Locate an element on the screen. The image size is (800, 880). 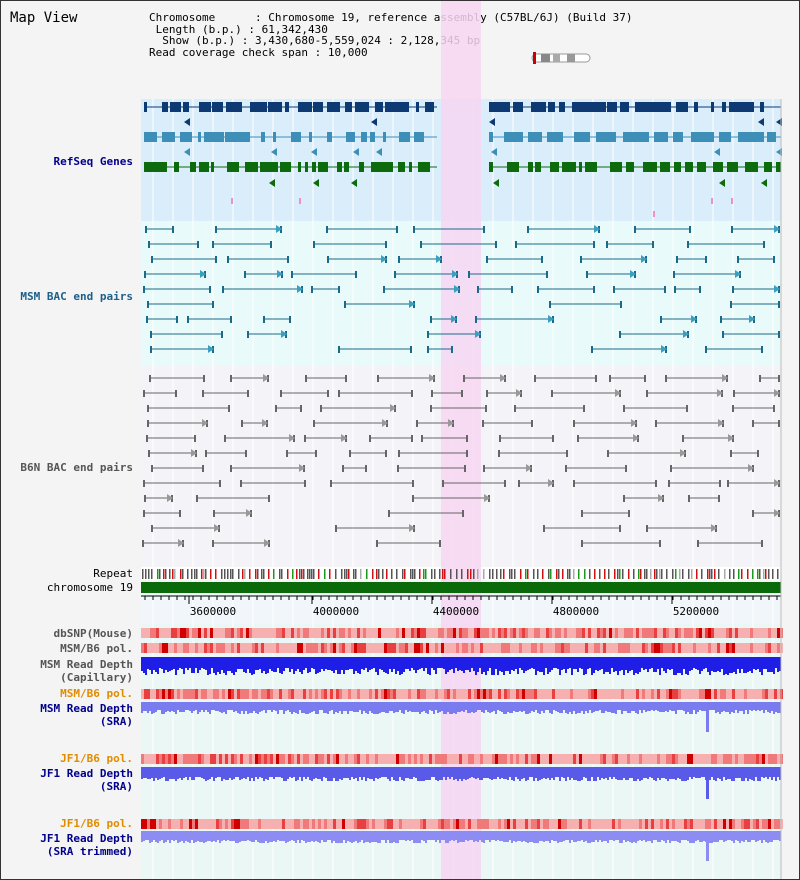
msm-b6-pol-label-1: MSM/B6 pol. is located at coordinates (96, 648).